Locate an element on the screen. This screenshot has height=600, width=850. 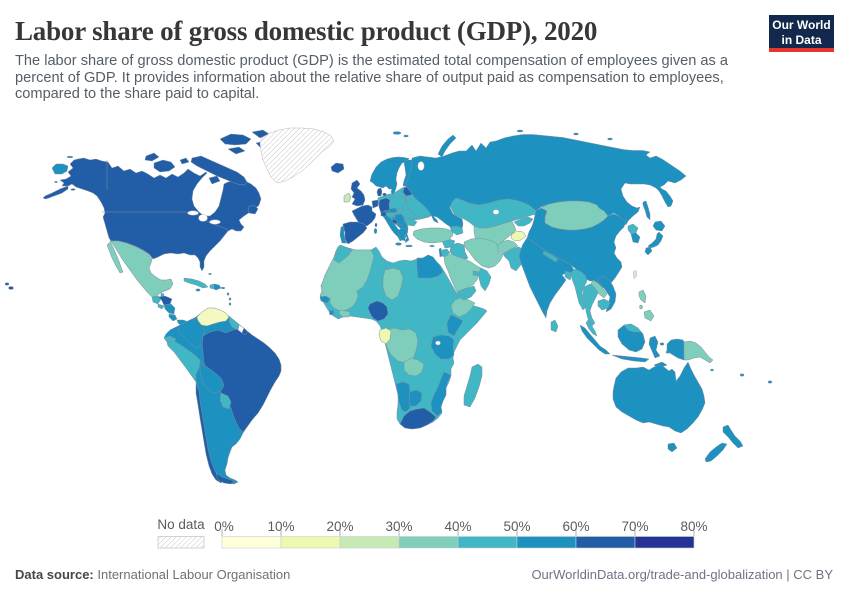
svg-text: No data is located at coordinates (181, 524).